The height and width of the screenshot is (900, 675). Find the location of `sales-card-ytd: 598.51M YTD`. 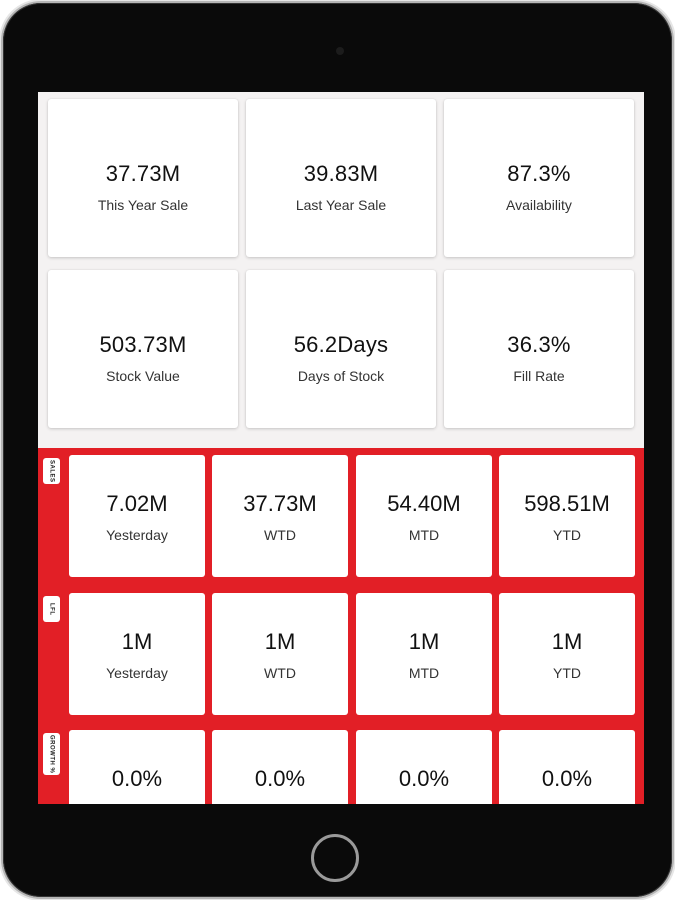

sales-card-ytd: 598.51M YTD is located at coordinates (567, 516).